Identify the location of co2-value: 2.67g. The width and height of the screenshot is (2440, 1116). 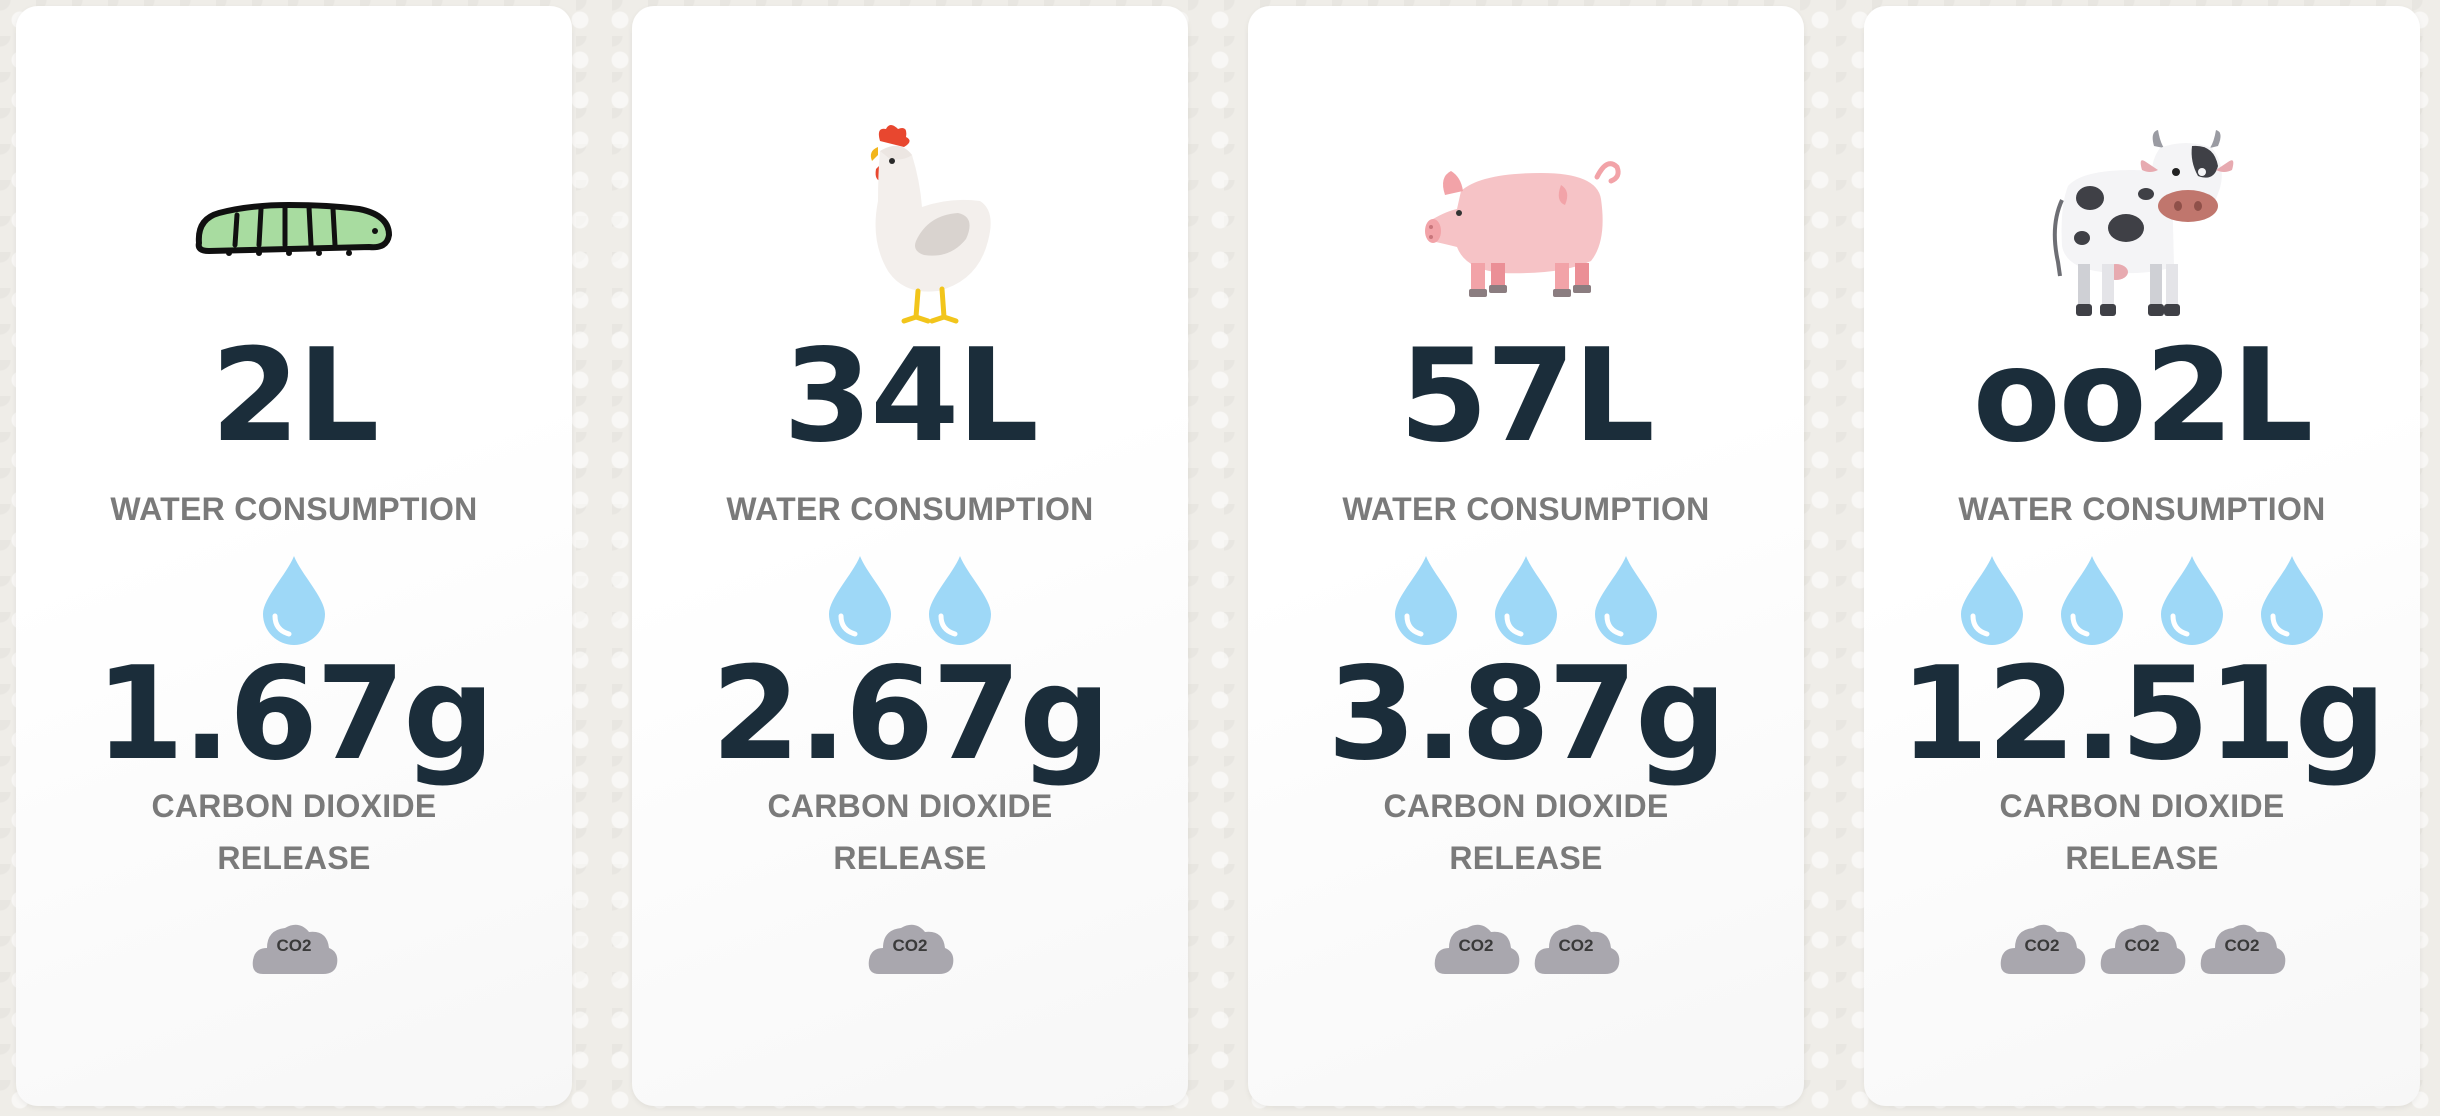
(910, 714).